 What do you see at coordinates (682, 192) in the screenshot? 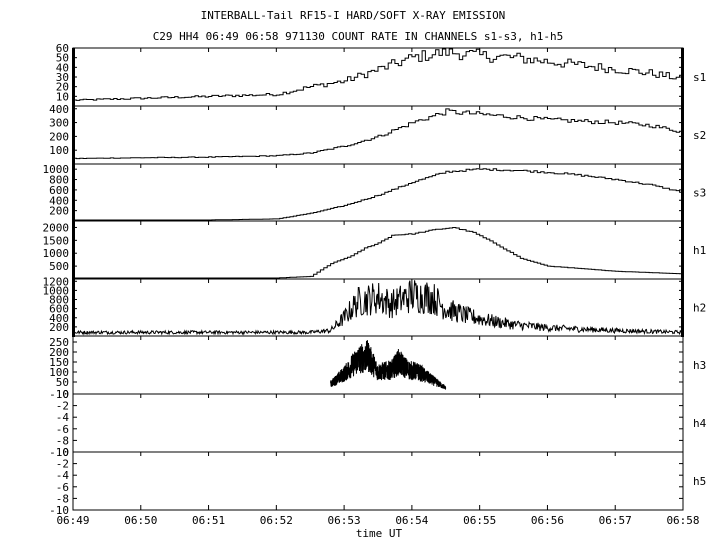
I see `right-edge-bar` at bounding box center [682, 192].